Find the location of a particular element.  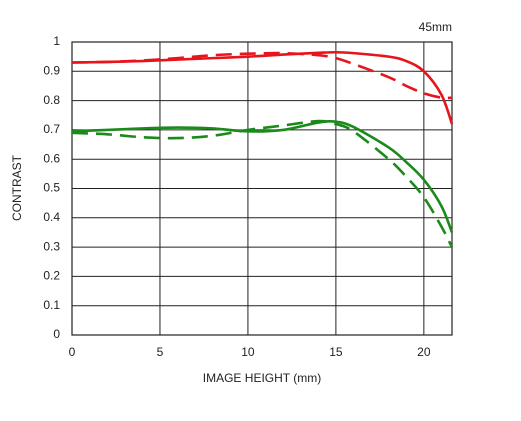

y-tick-label: 0.1 is located at coordinates (51, 305).